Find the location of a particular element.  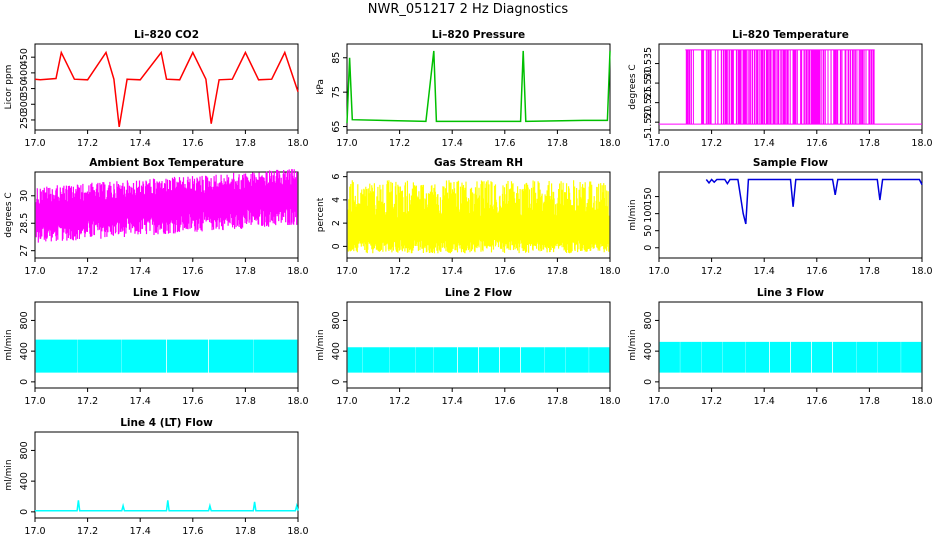

panel-title: Ambient Box Temperature is located at coordinates (166, 163).